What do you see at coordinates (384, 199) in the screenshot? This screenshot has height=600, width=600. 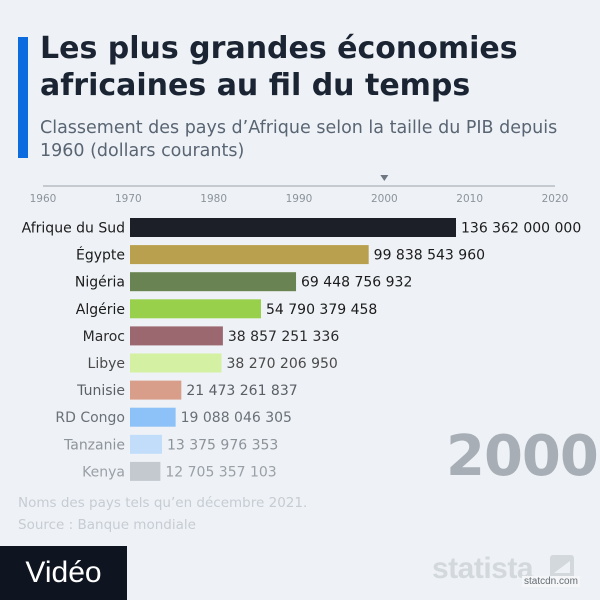 I see `timeline-tick-label: 2000` at bounding box center [384, 199].